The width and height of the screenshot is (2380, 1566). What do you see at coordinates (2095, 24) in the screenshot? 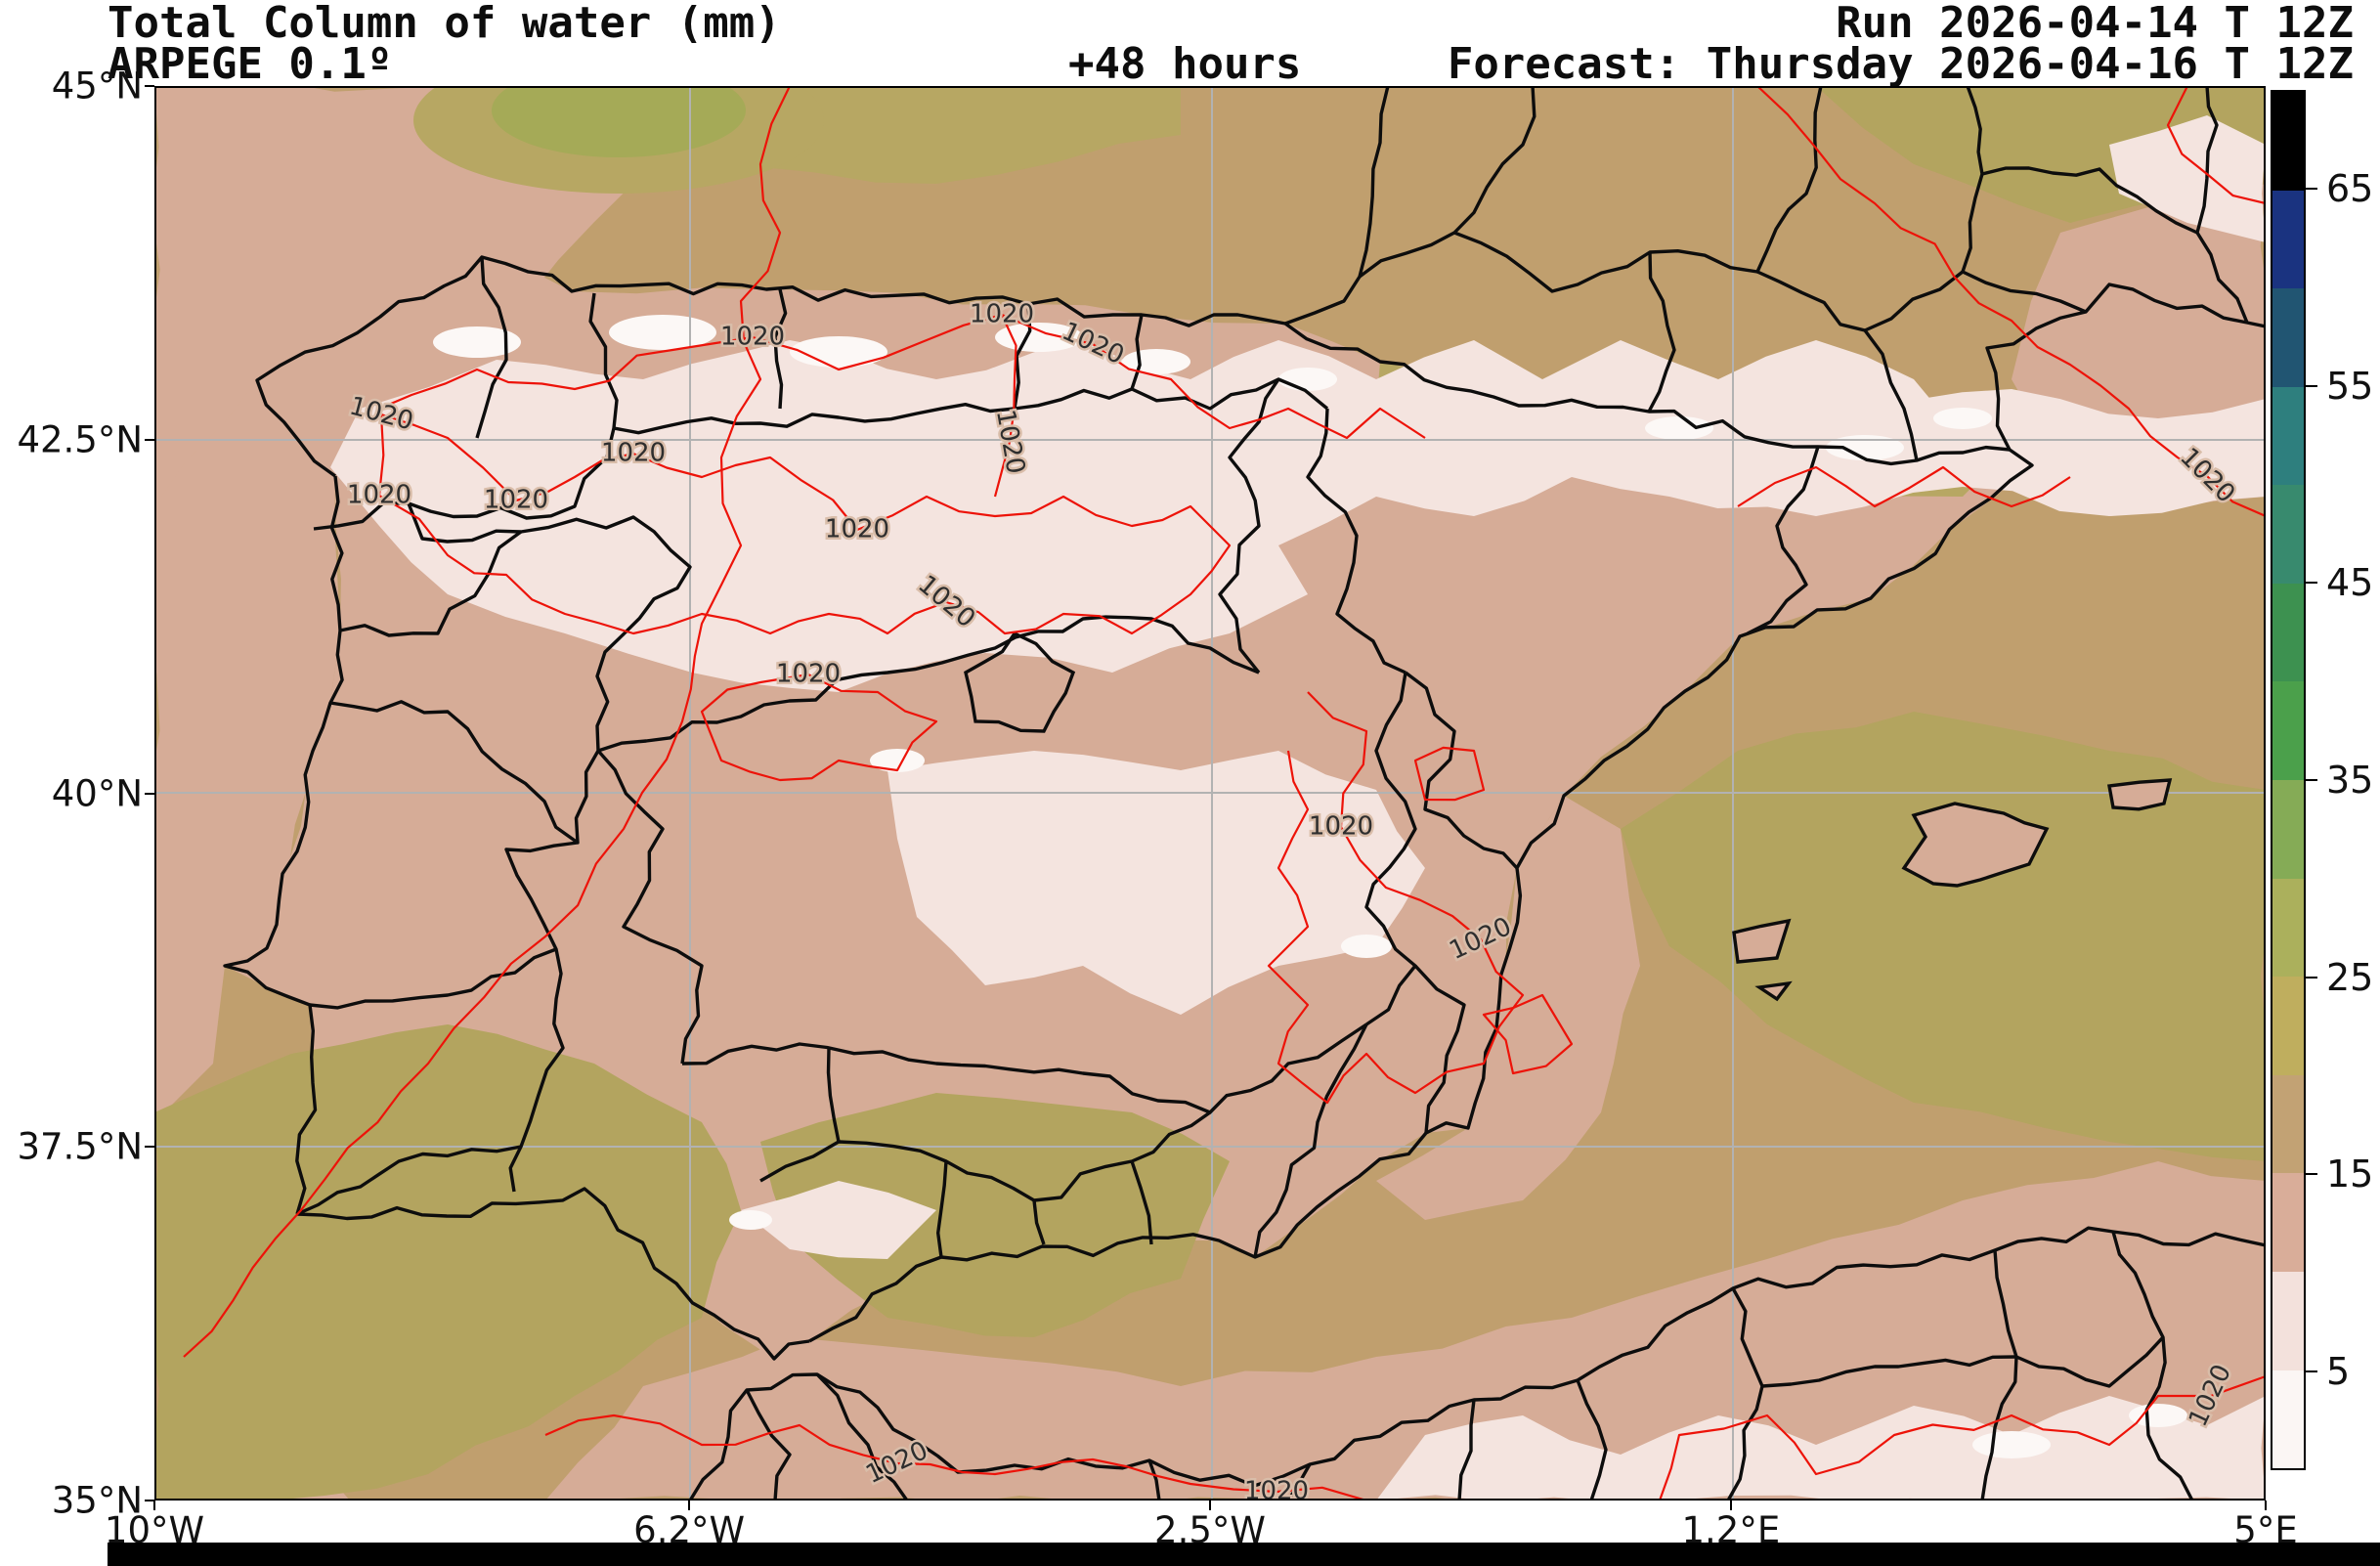
I see `run-label: Run 2026-04-14 T 12Z` at bounding box center [2095, 24].